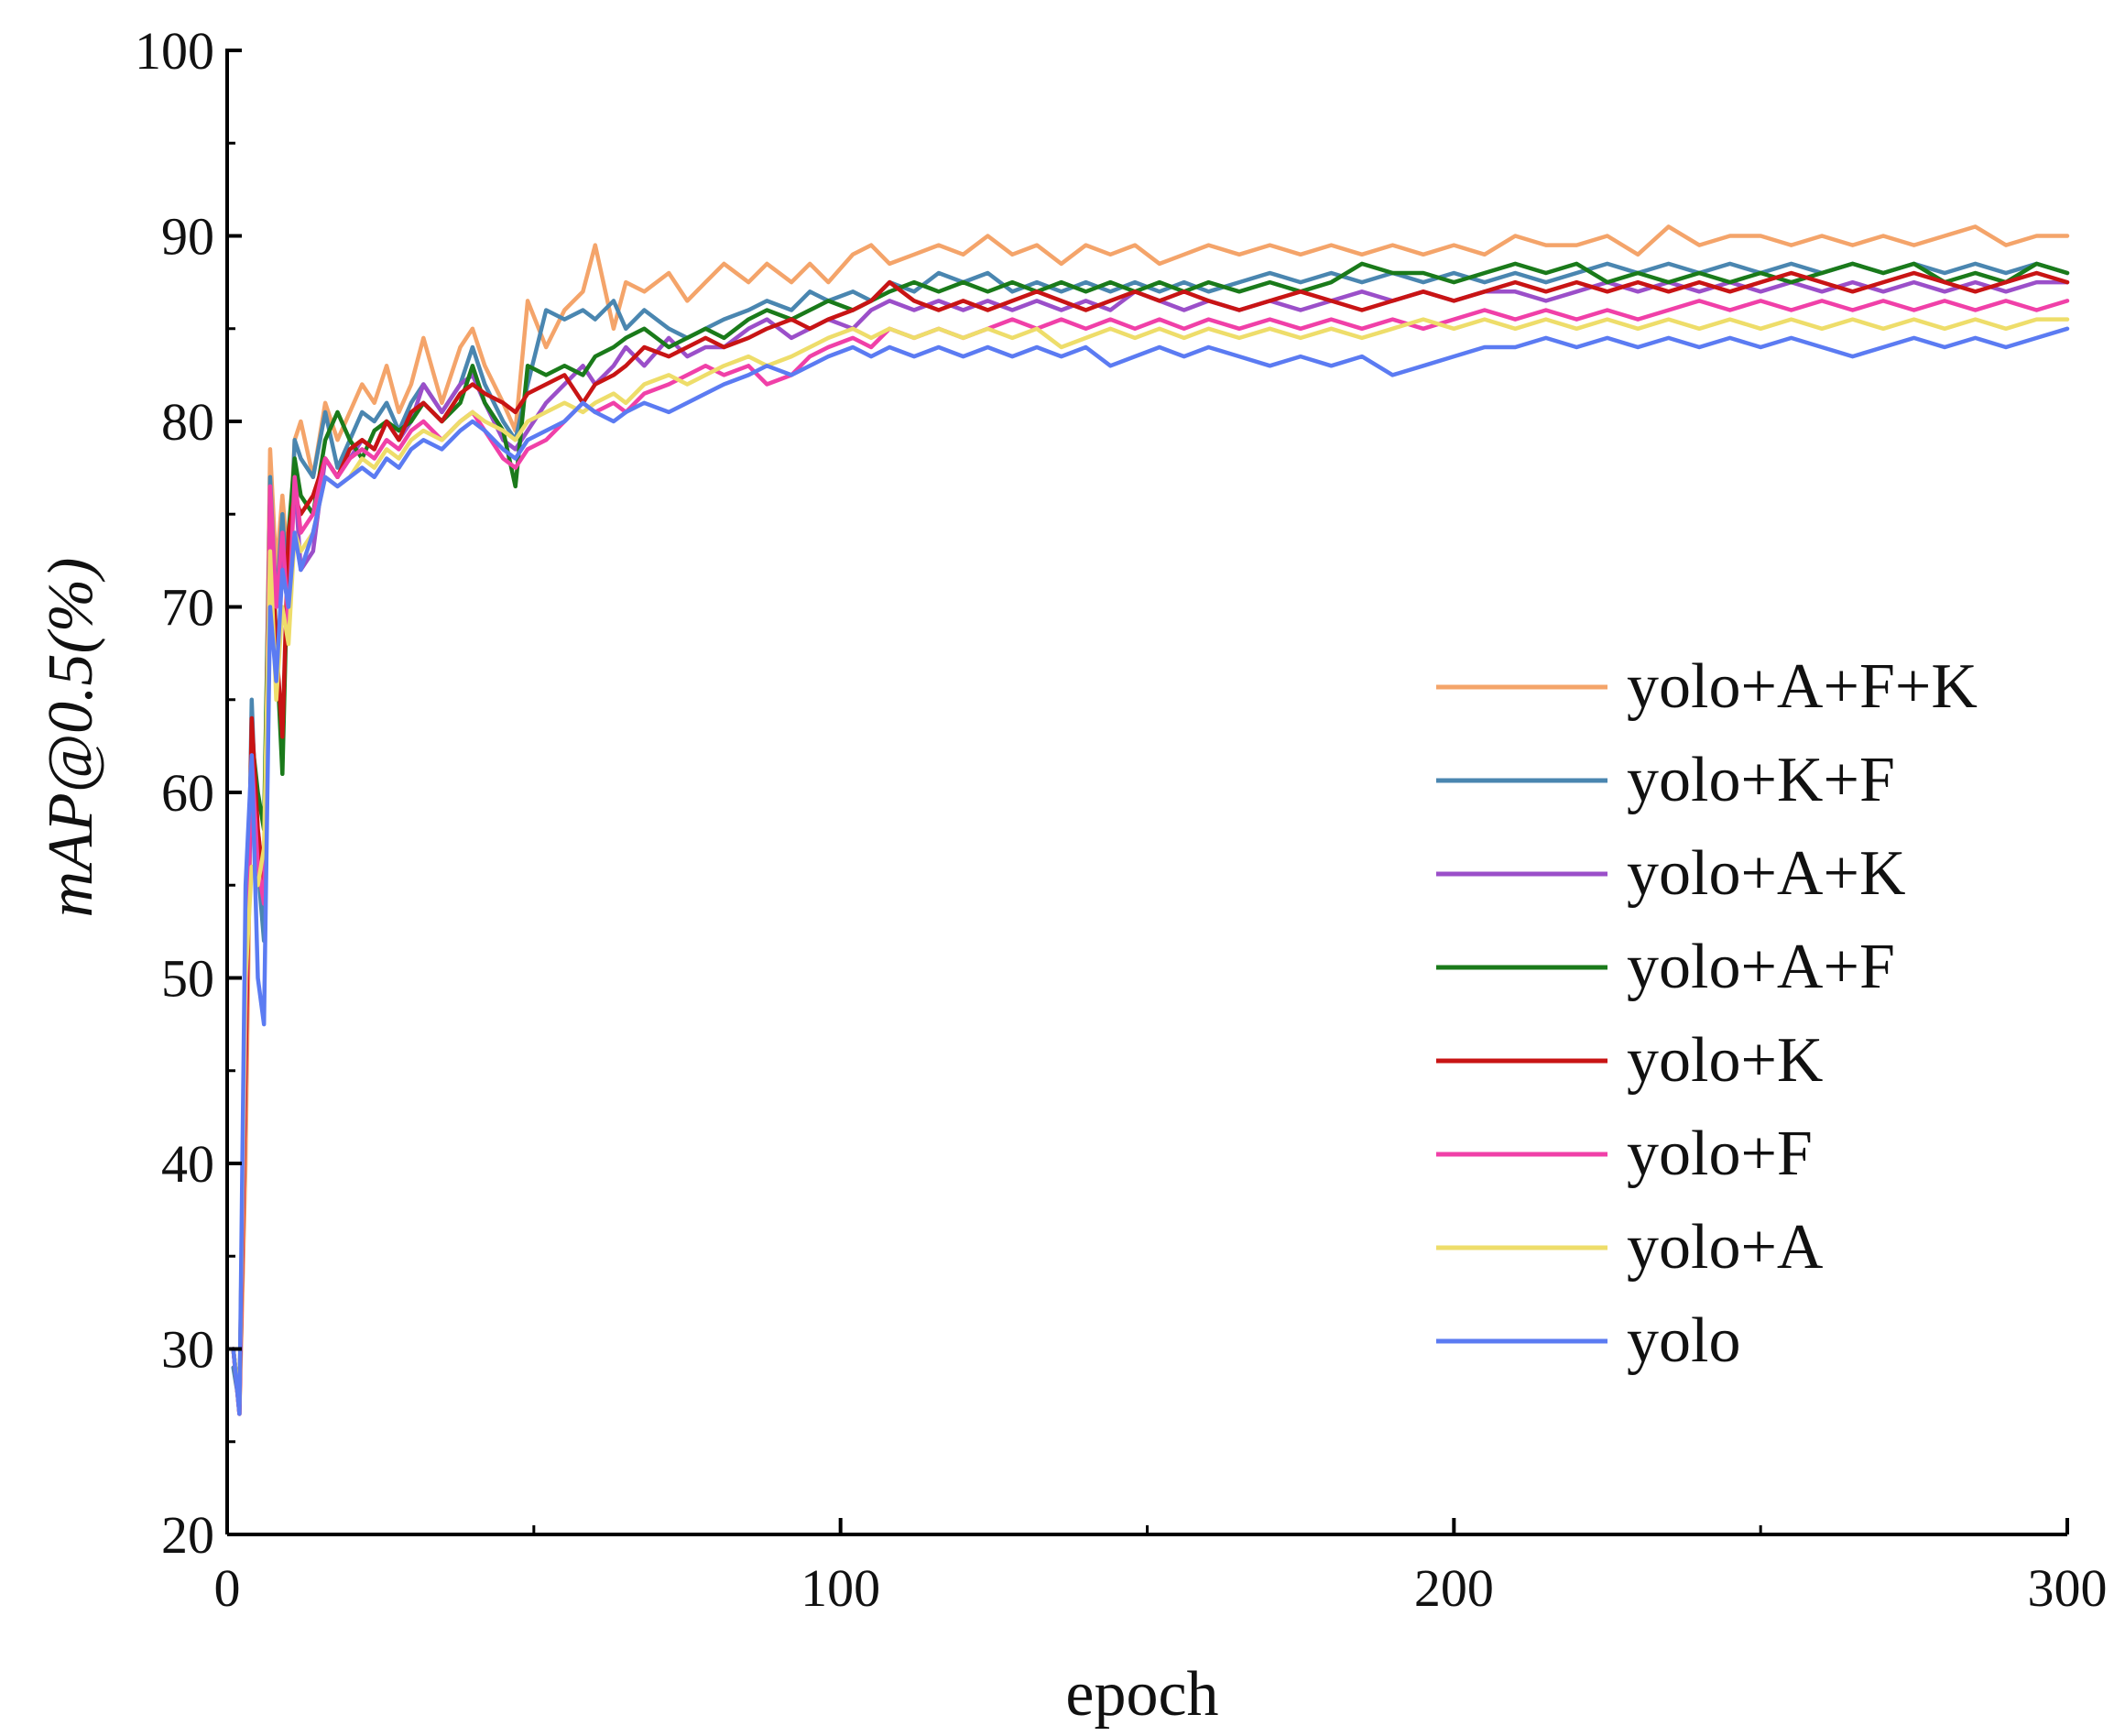 The height and width of the screenshot is (1736, 2125). What do you see at coordinates (187, 608) in the screenshot?
I see `y-tick-label-5: 70` at bounding box center [187, 608].